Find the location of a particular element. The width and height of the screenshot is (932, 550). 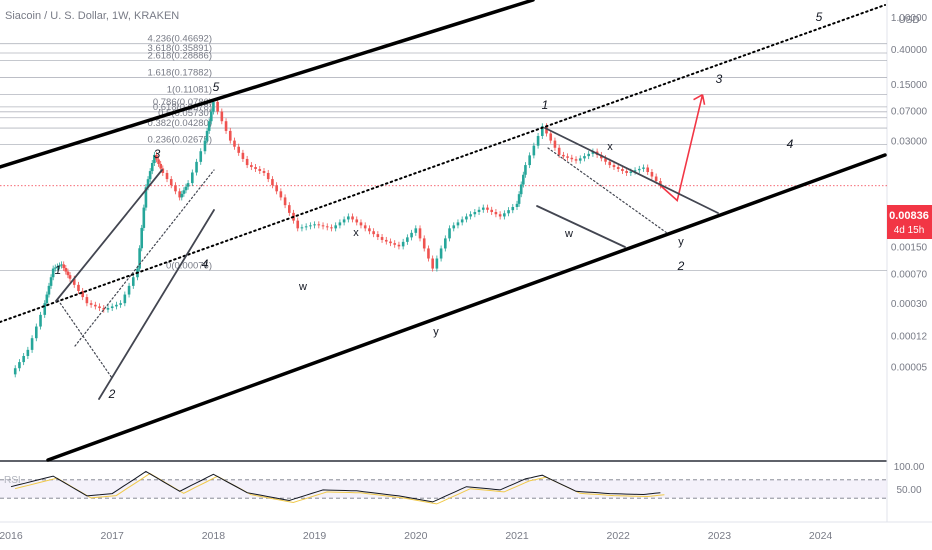

price-axis-tick: 1.00000 is located at coordinates (909, 18).